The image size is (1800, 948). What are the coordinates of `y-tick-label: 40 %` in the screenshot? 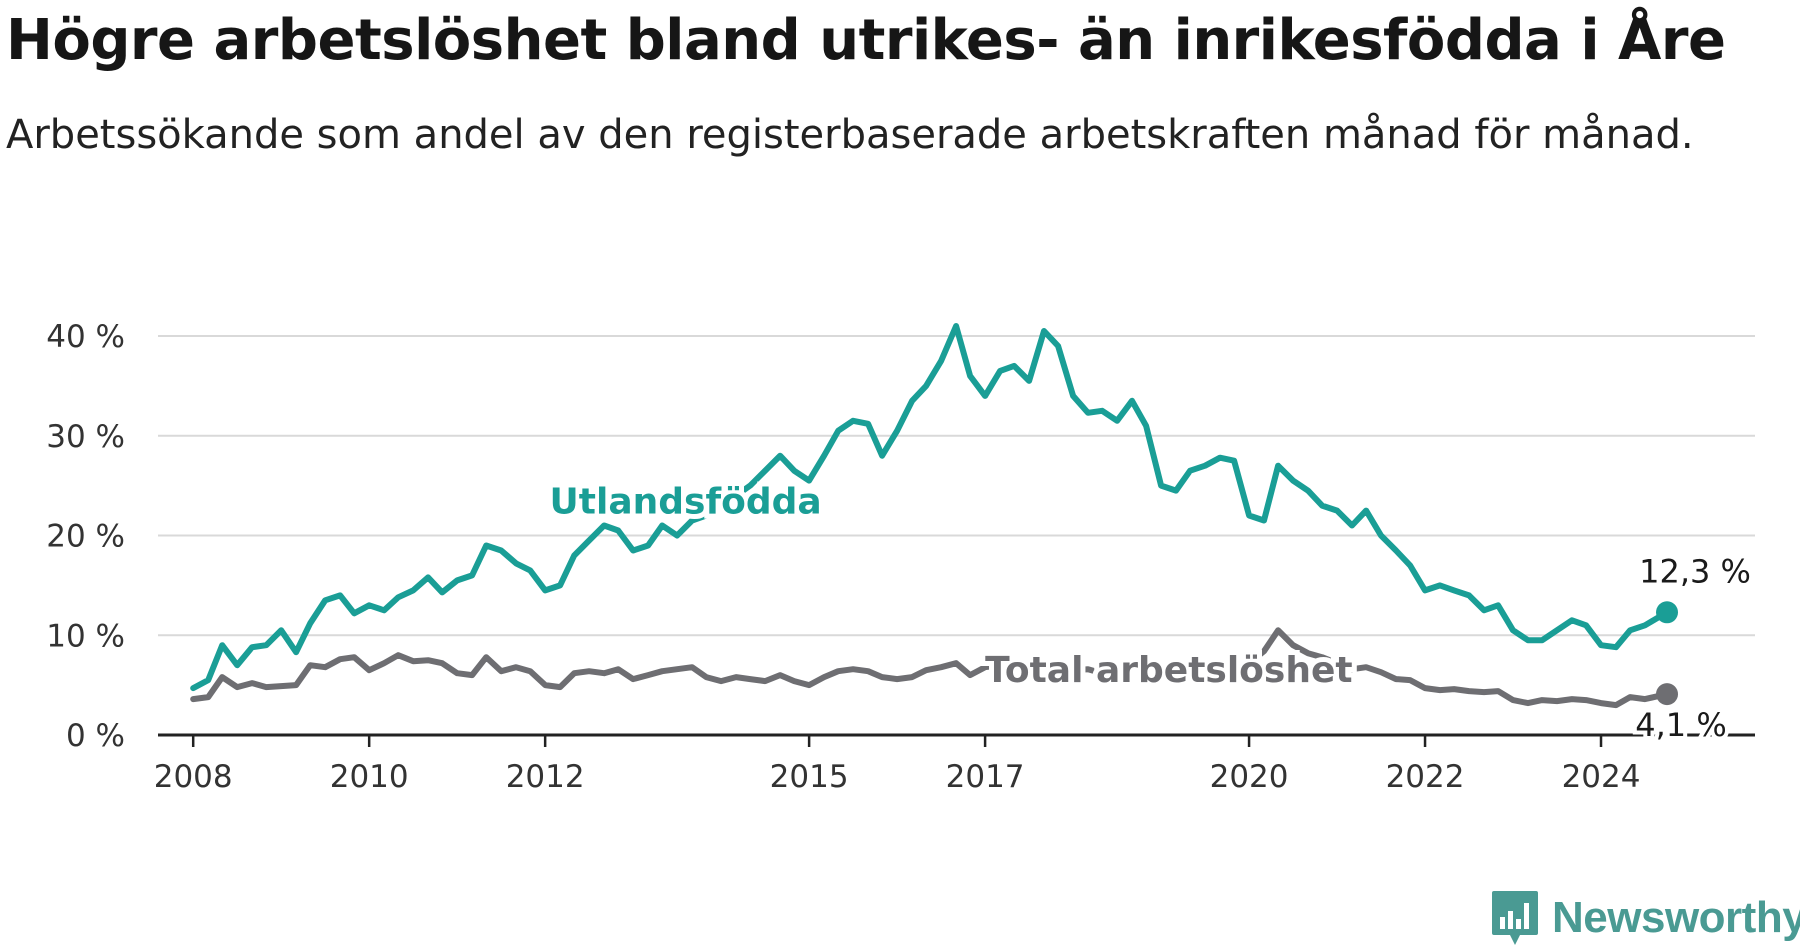 It's located at (85, 337).